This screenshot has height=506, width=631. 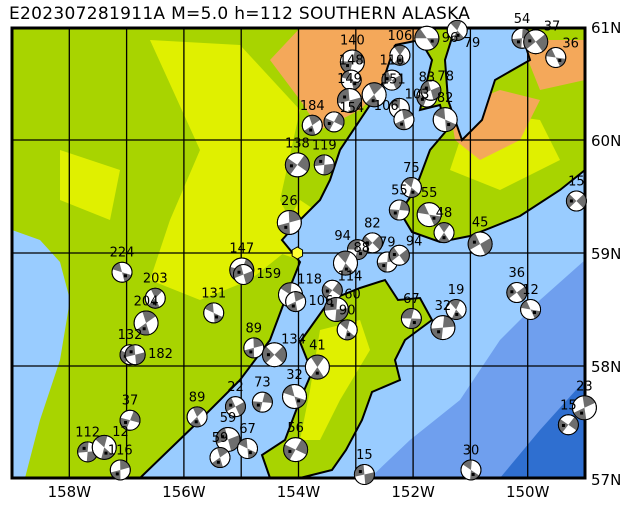 I want to click on lat-label: 59N, so click(x=606, y=254).